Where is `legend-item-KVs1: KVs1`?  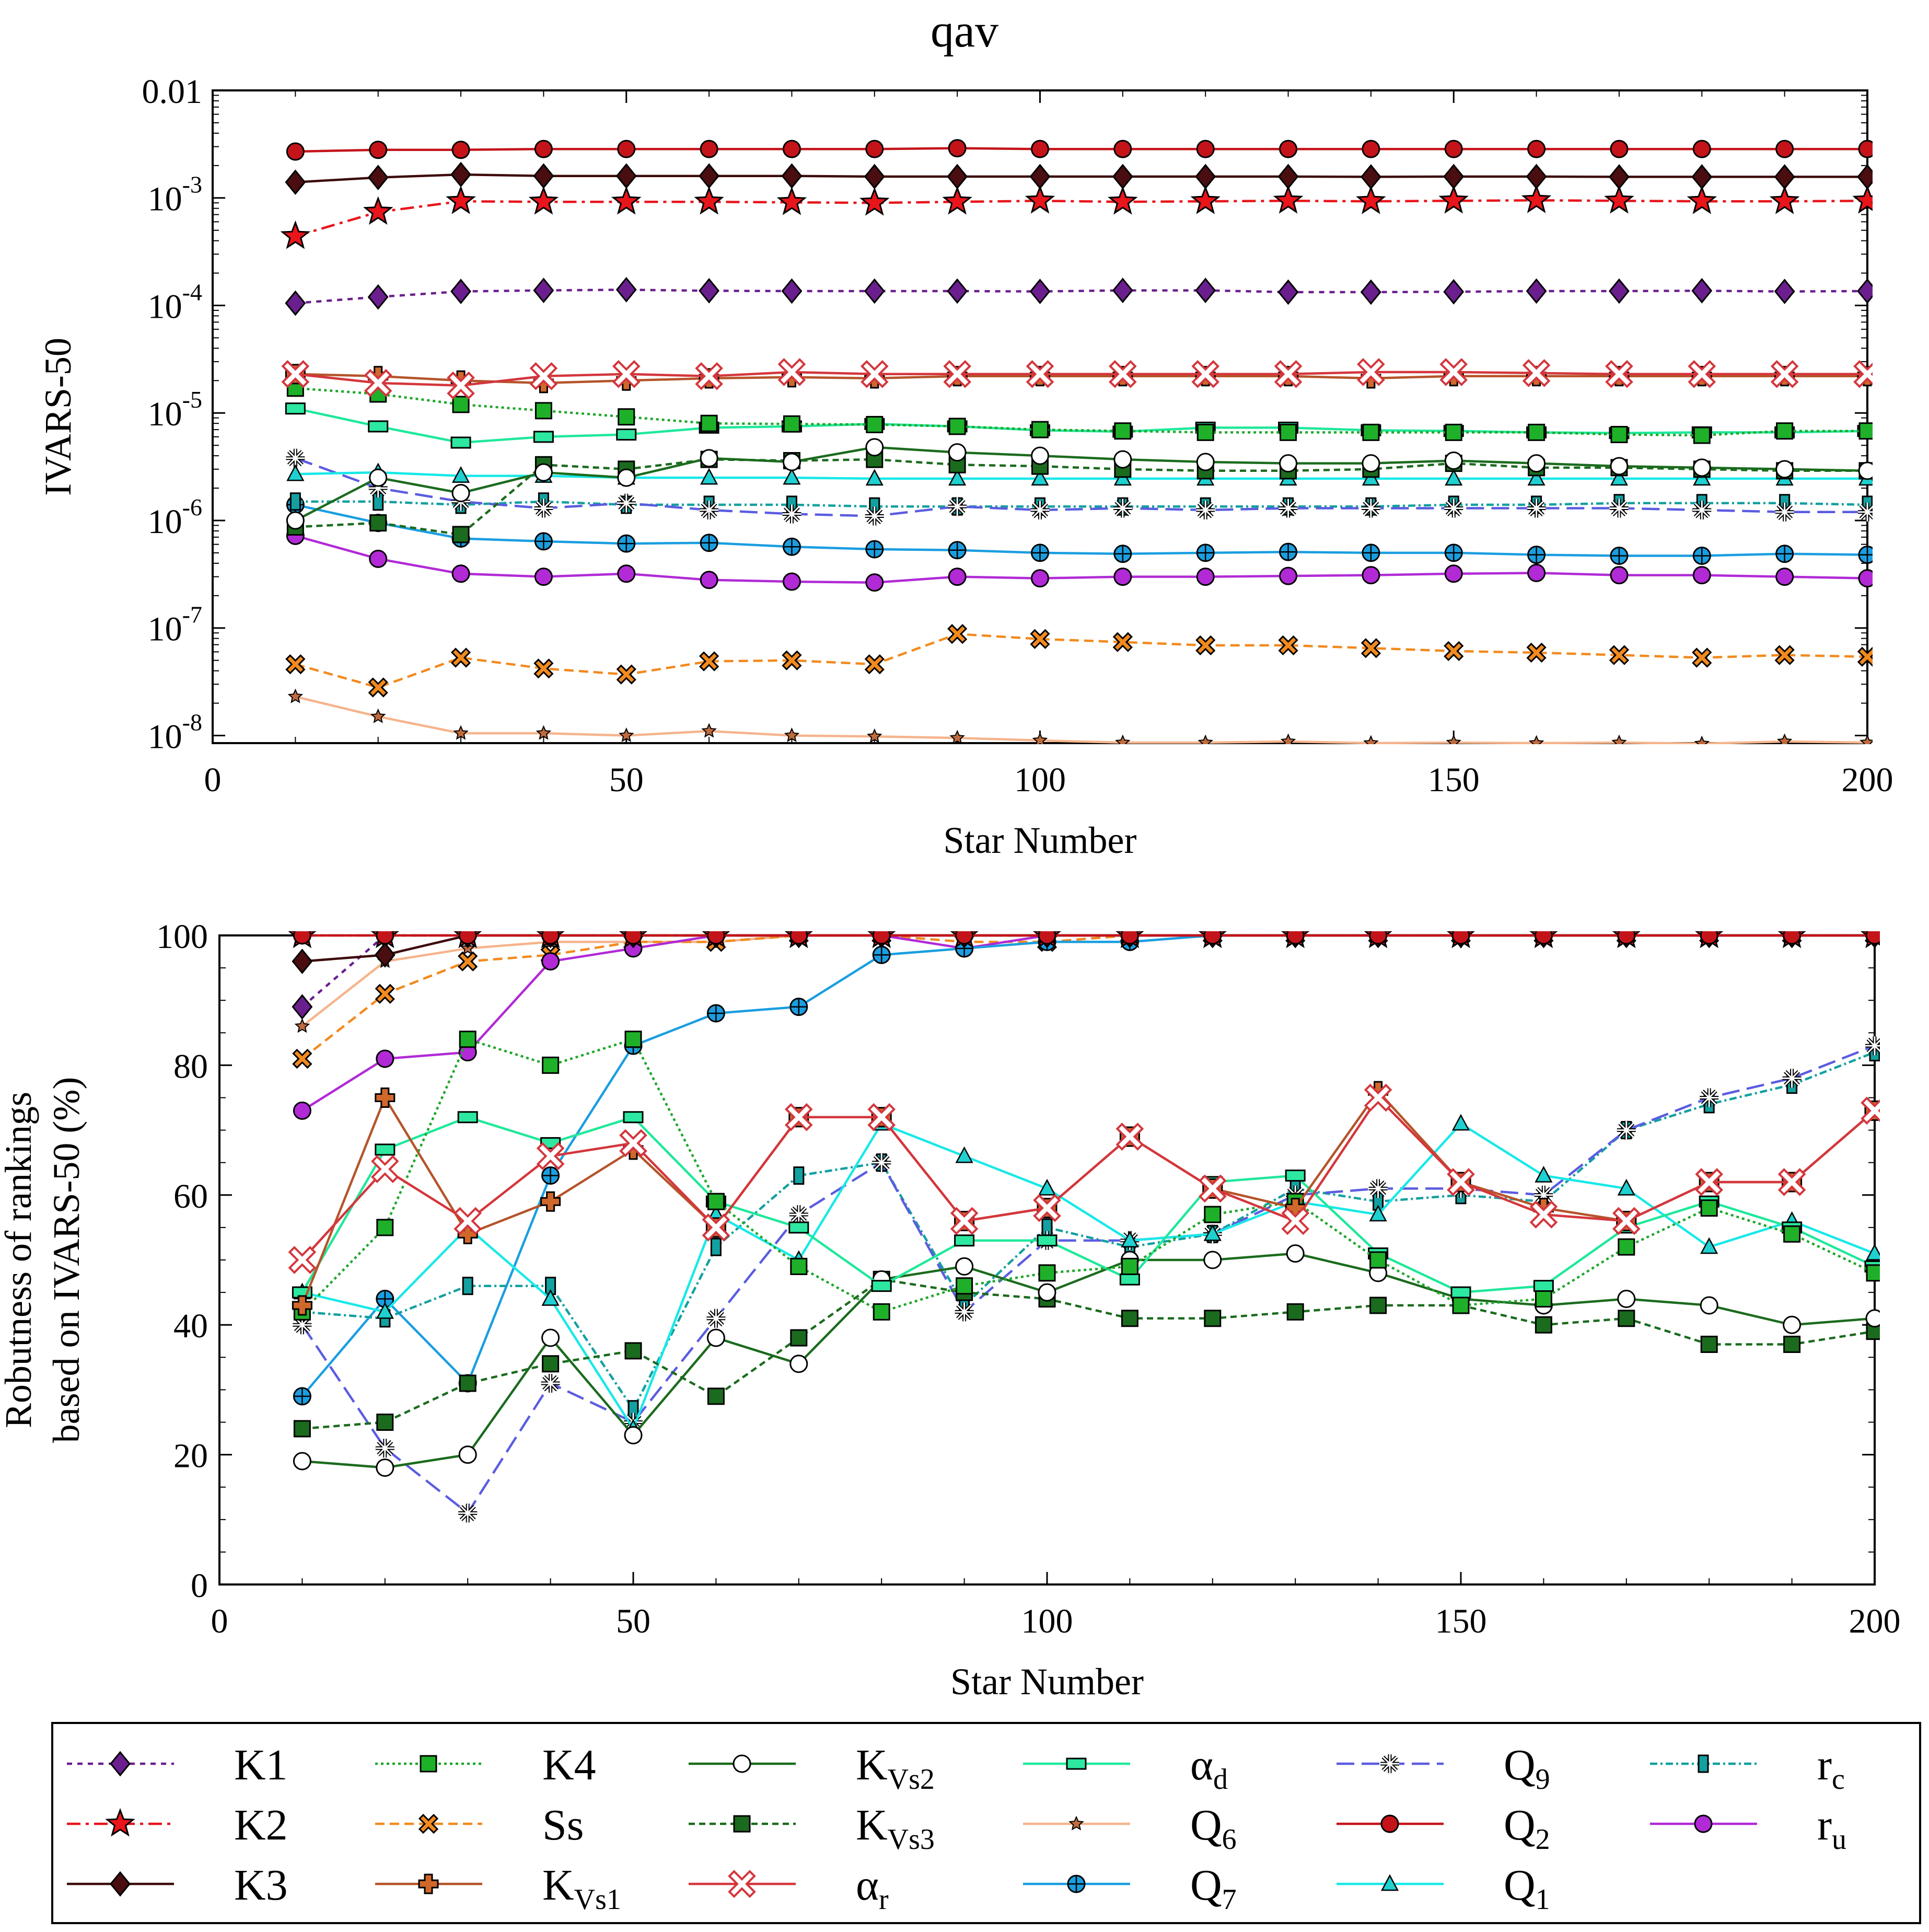 legend-item-KVs1: KVs1 is located at coordinates (498, 1888).